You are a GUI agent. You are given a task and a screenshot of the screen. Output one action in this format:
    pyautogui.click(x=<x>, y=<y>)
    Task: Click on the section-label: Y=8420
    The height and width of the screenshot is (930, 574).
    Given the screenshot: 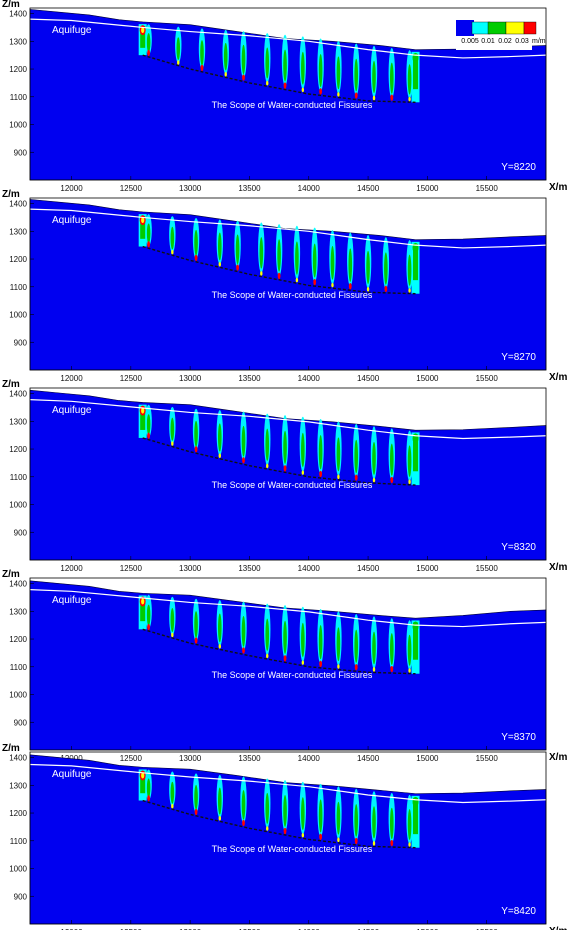 What is the action you would take?
    pyautogui.click(x=518, y=911)
    